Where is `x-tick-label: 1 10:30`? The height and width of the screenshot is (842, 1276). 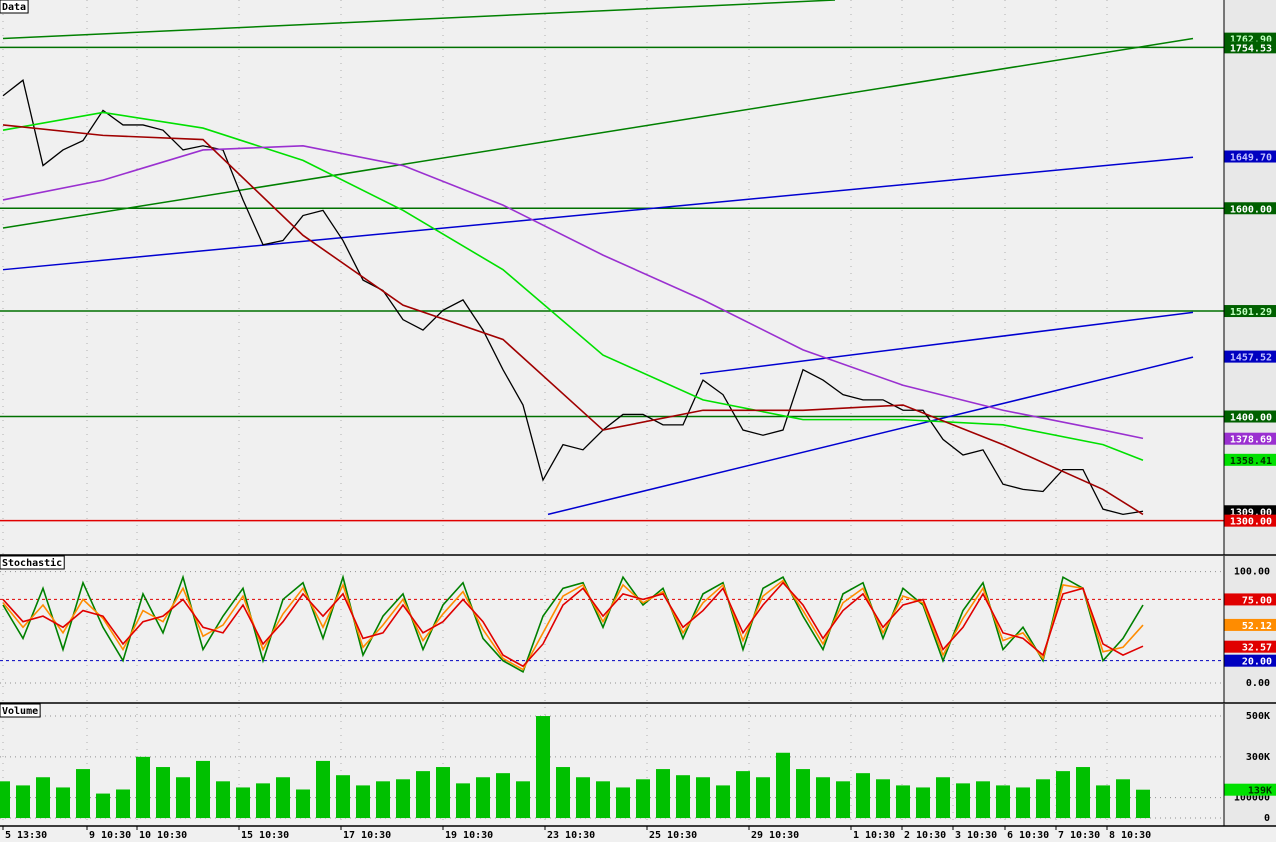 x-tick-label: 1 10:30 is located at coordinates (874, 835).